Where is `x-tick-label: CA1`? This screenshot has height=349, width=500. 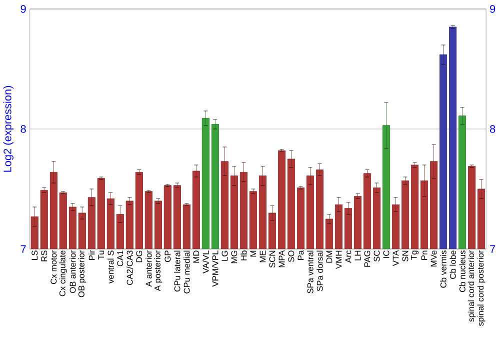 x-tick-label: CA1 is located at coordinates (120, 258).